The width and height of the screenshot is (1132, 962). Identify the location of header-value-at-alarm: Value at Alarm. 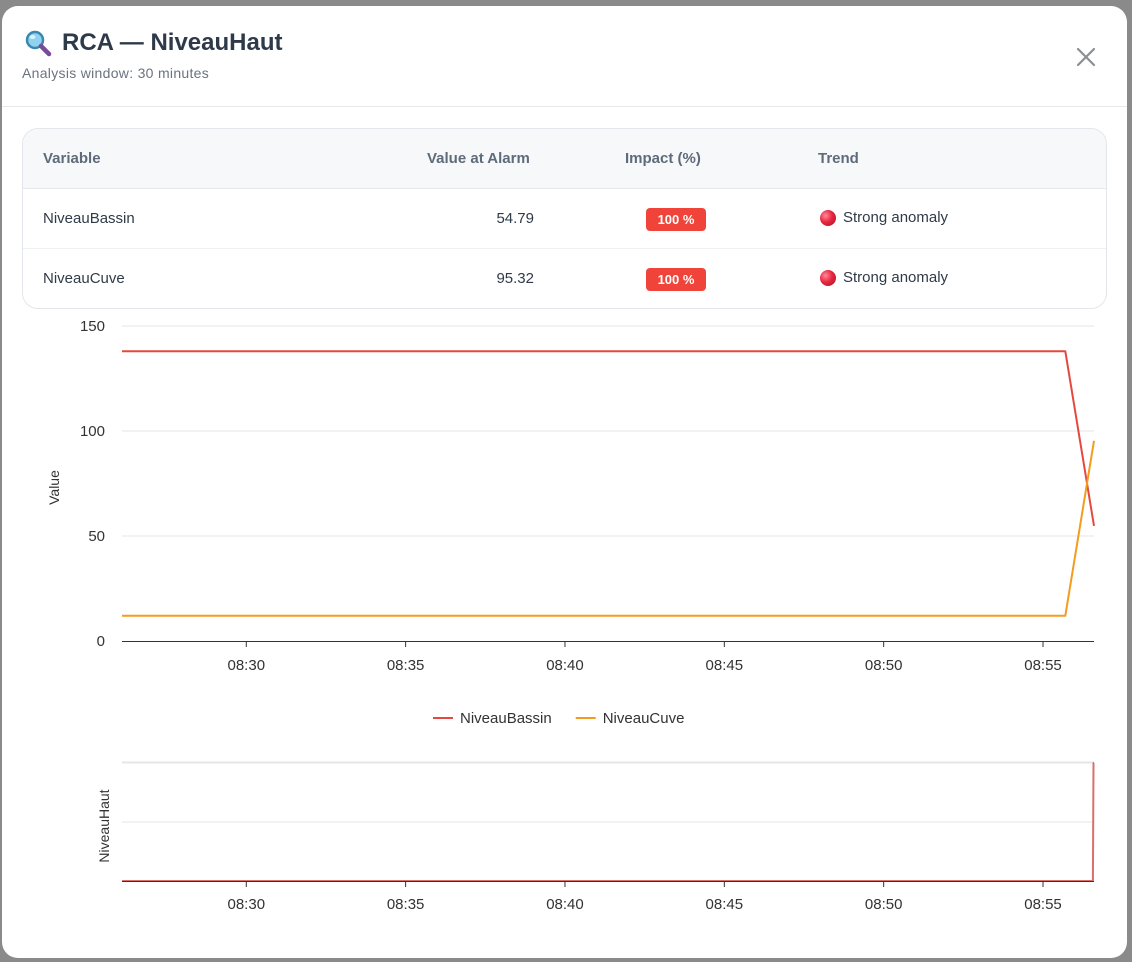
(478, 158).